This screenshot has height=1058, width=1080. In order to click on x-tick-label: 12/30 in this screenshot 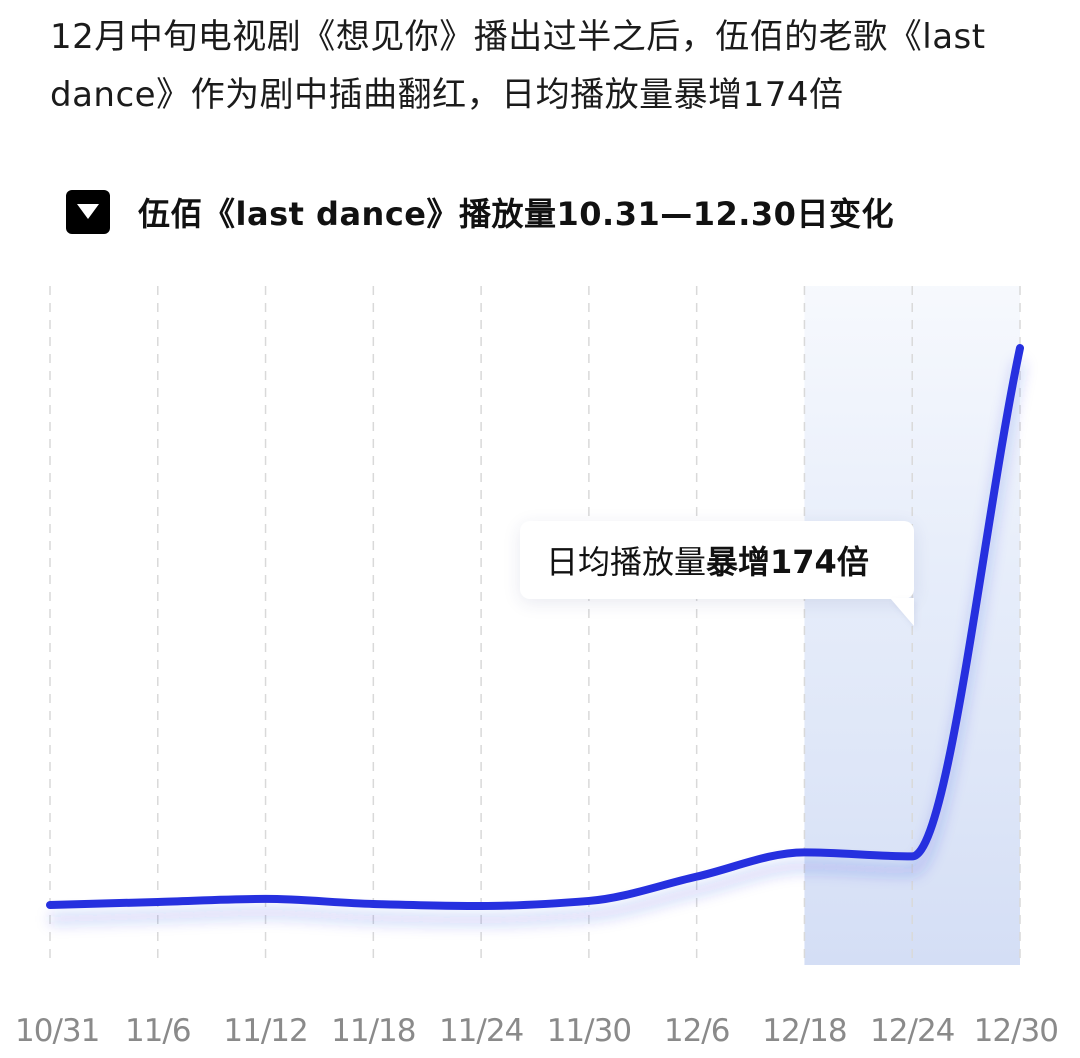, I will do `click(1016, 1031)`.